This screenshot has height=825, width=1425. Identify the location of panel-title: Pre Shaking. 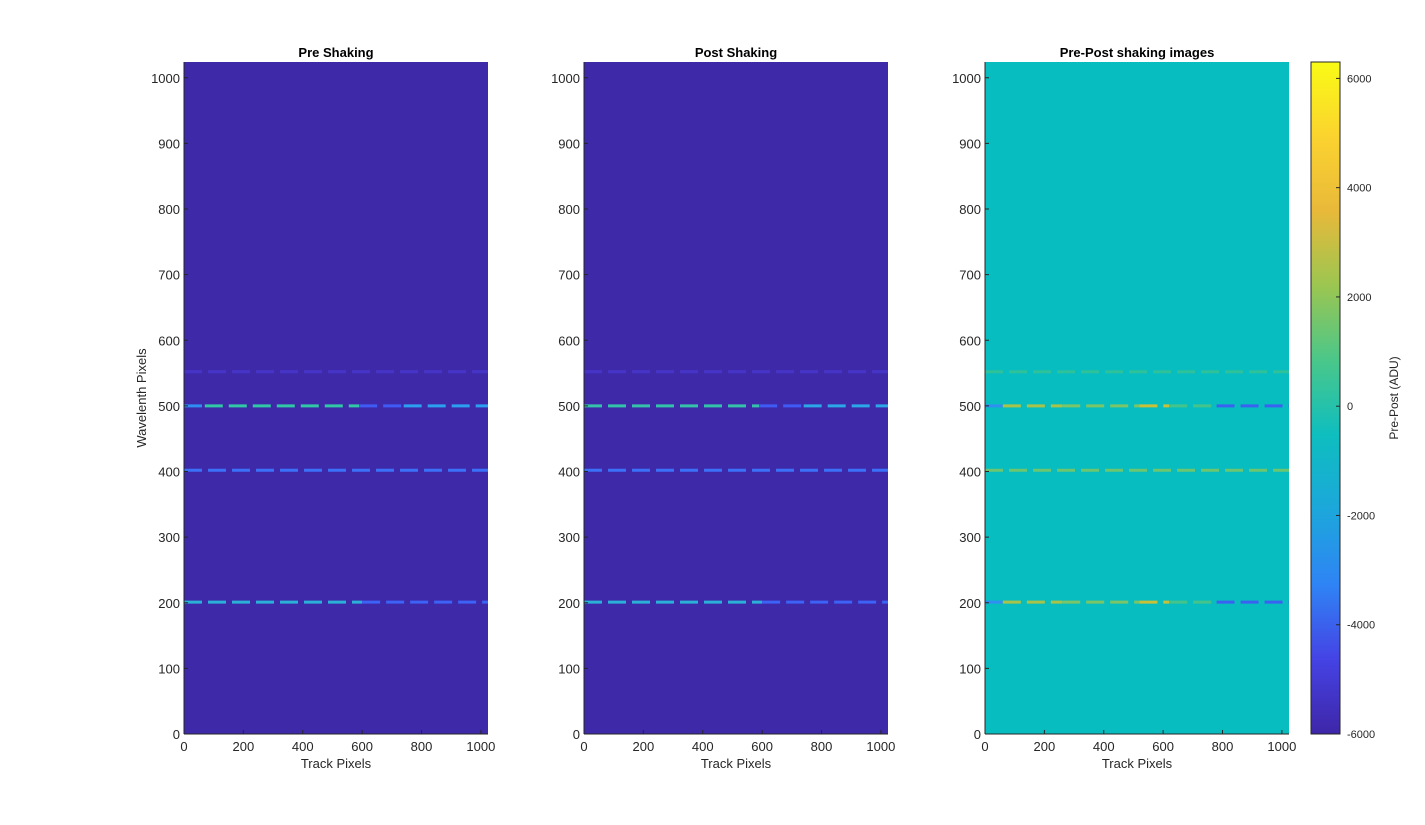
(335, 52).